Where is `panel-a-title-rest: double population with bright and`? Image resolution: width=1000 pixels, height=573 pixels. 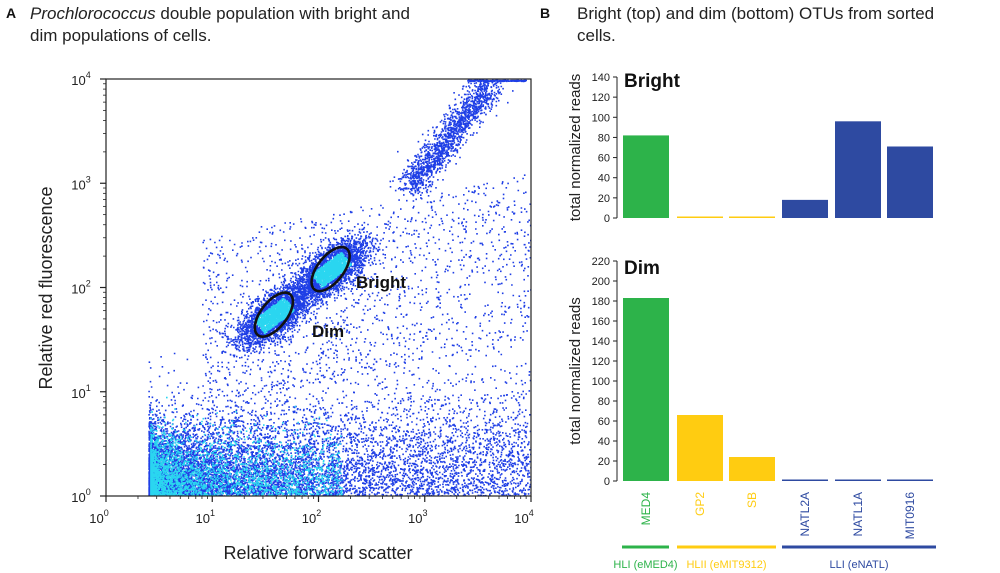 panel-a-title-rest: double population with bright and is located at coordinates (283, 13).